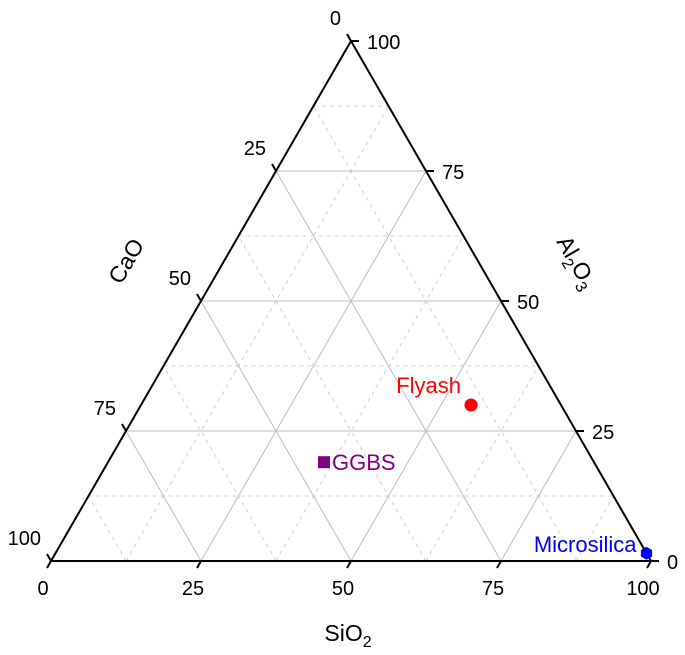 This screenshot has width=685, height=655. What do you see at coordinates (24, 539) in the screenshot?
I see `tick-label-left: 100` at bounding box center [24, 539].